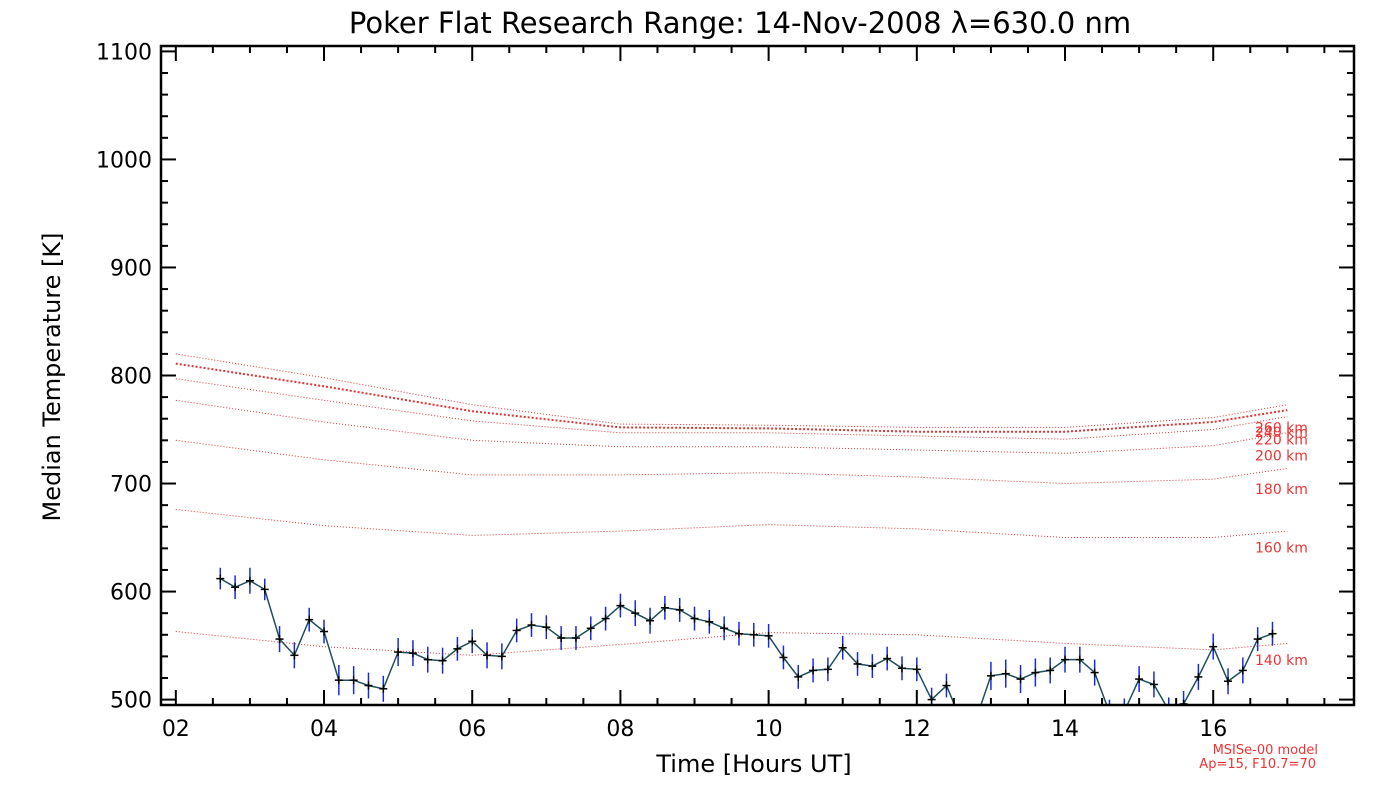 Image resolution: width=1400 pixels, height=800 pixels. I want to click on x-tick-label: 06, so click(472, 729).